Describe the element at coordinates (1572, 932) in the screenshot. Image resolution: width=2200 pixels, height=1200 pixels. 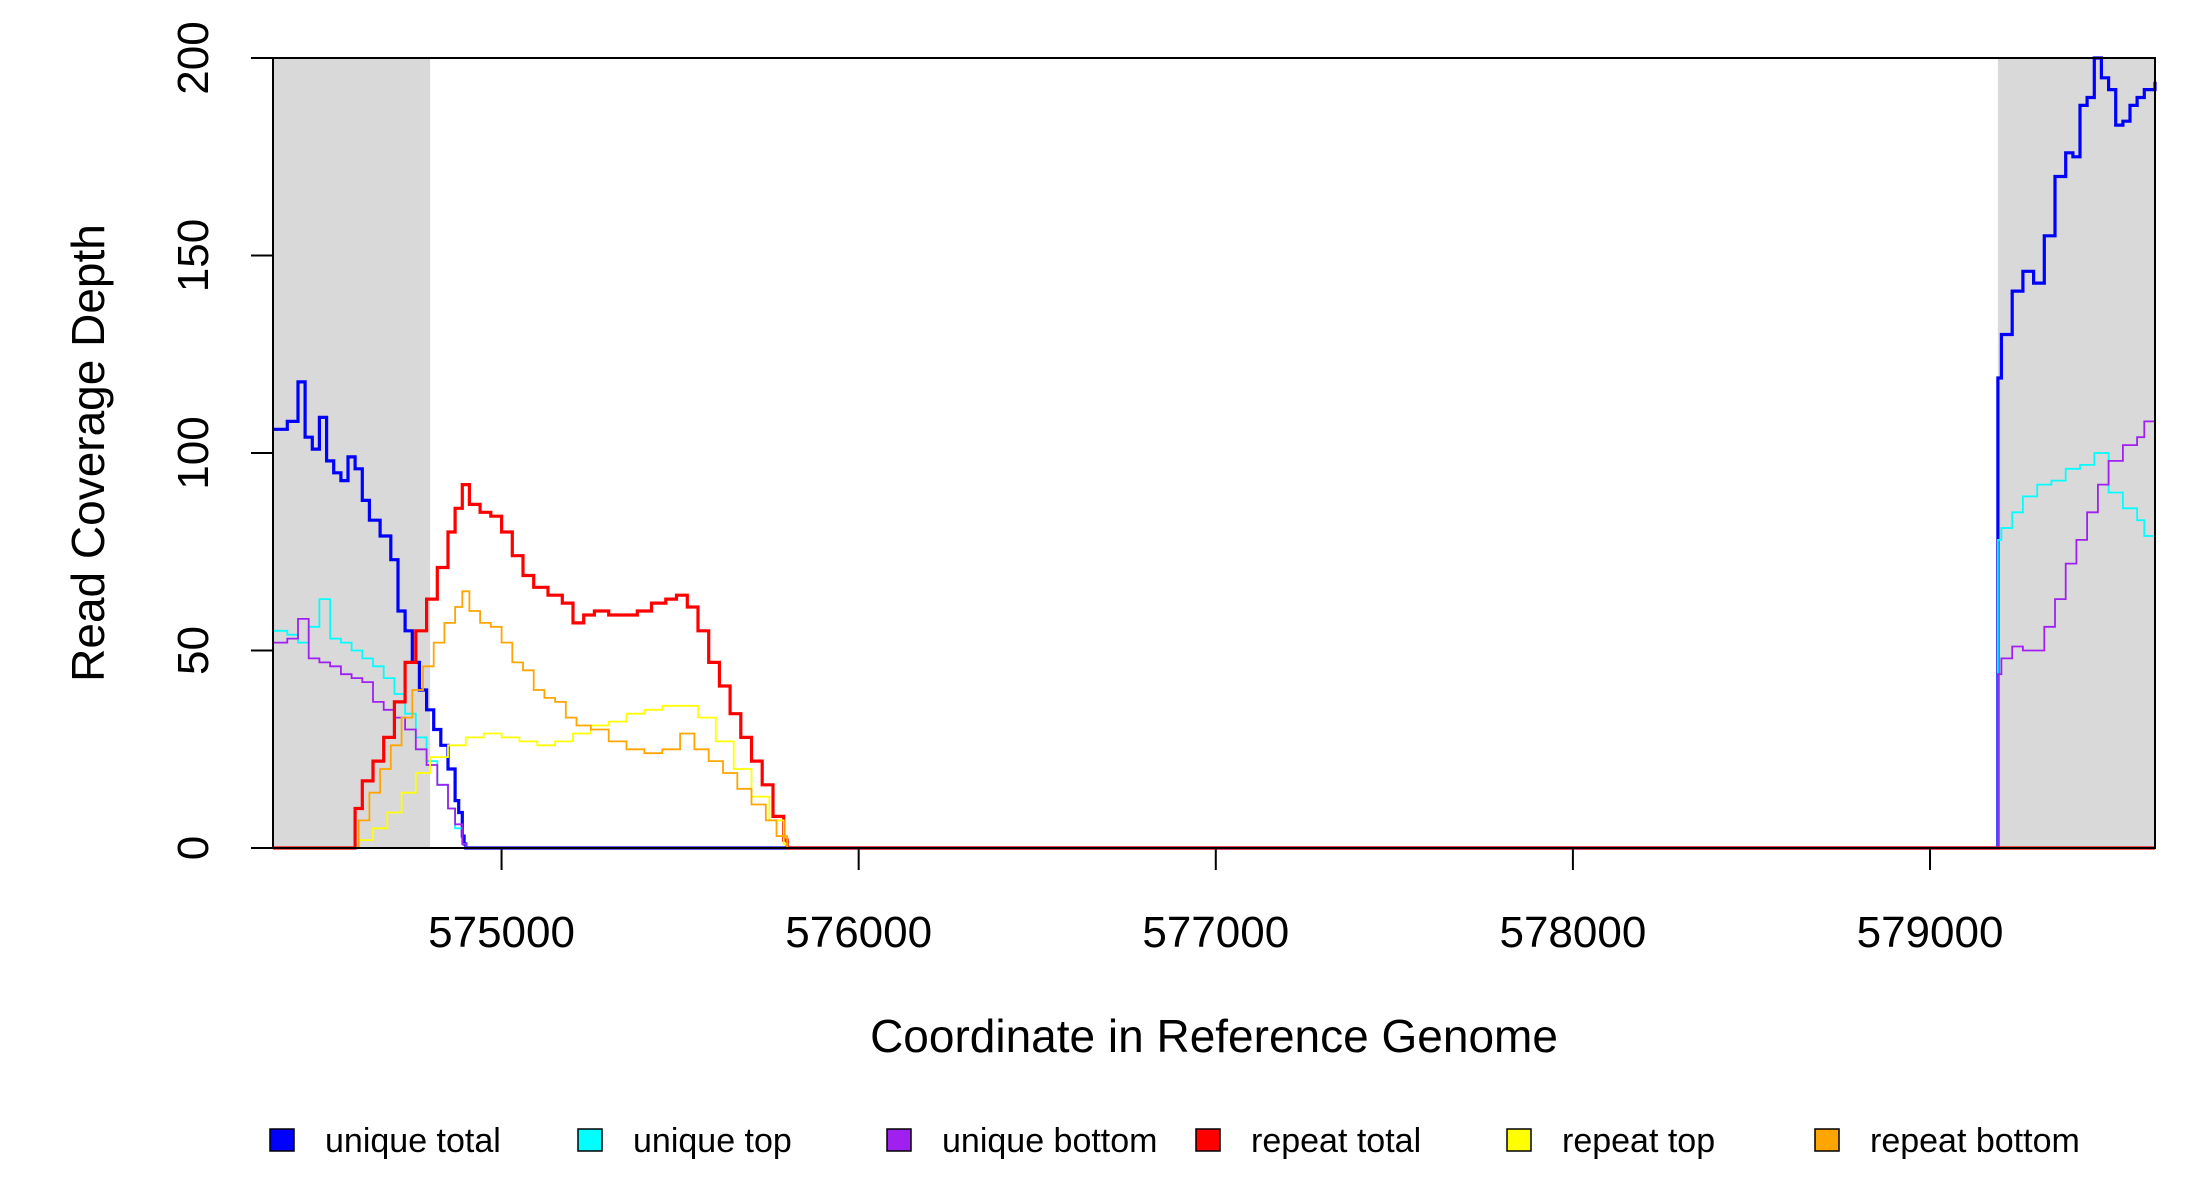
I see `x-tick-label-578000: 578000` at that location.